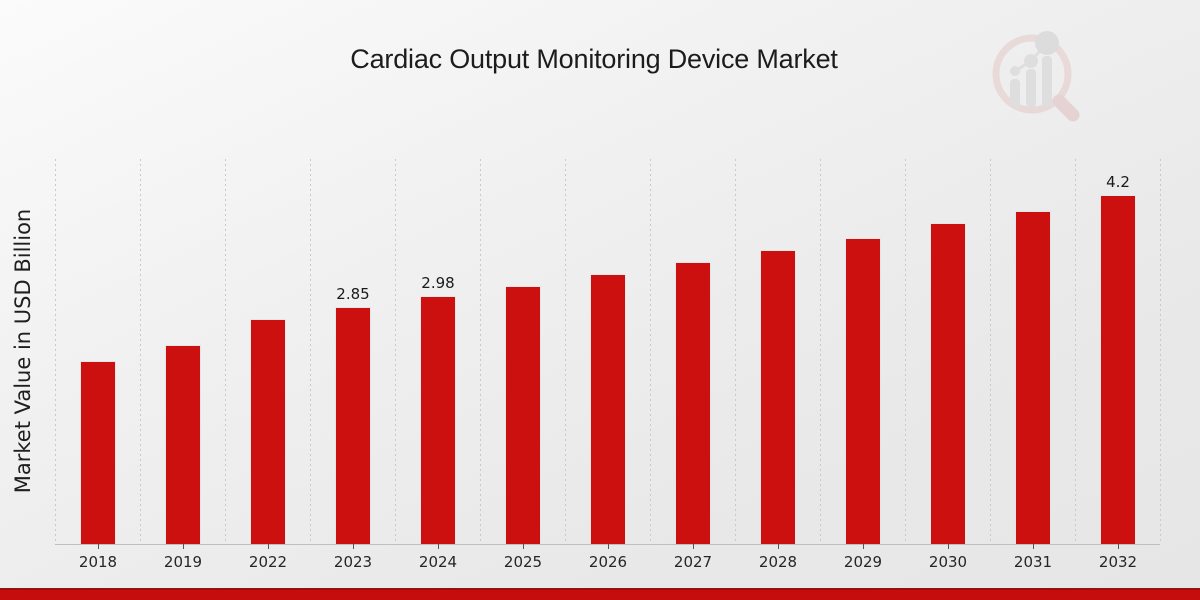  What do you see at coordinates (98, 562) in the screenshot?
I see `x-tick-label-2018: 2018` at bounding box center [98, 562].